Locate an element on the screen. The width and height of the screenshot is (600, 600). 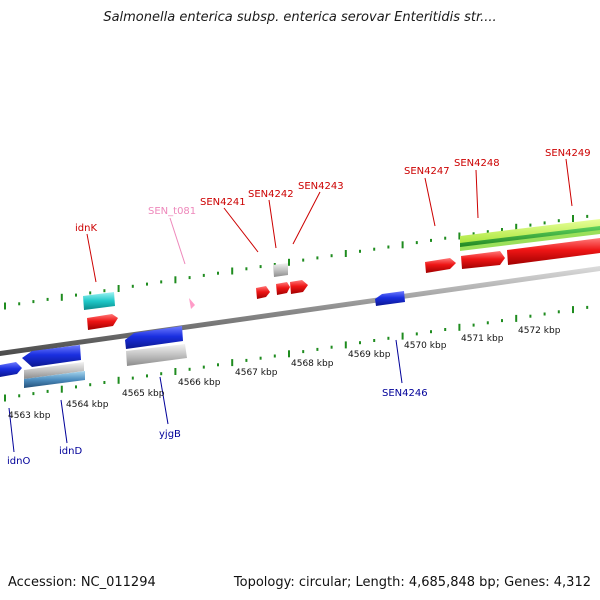
gene-idnK is located at coordinates (99, 301).